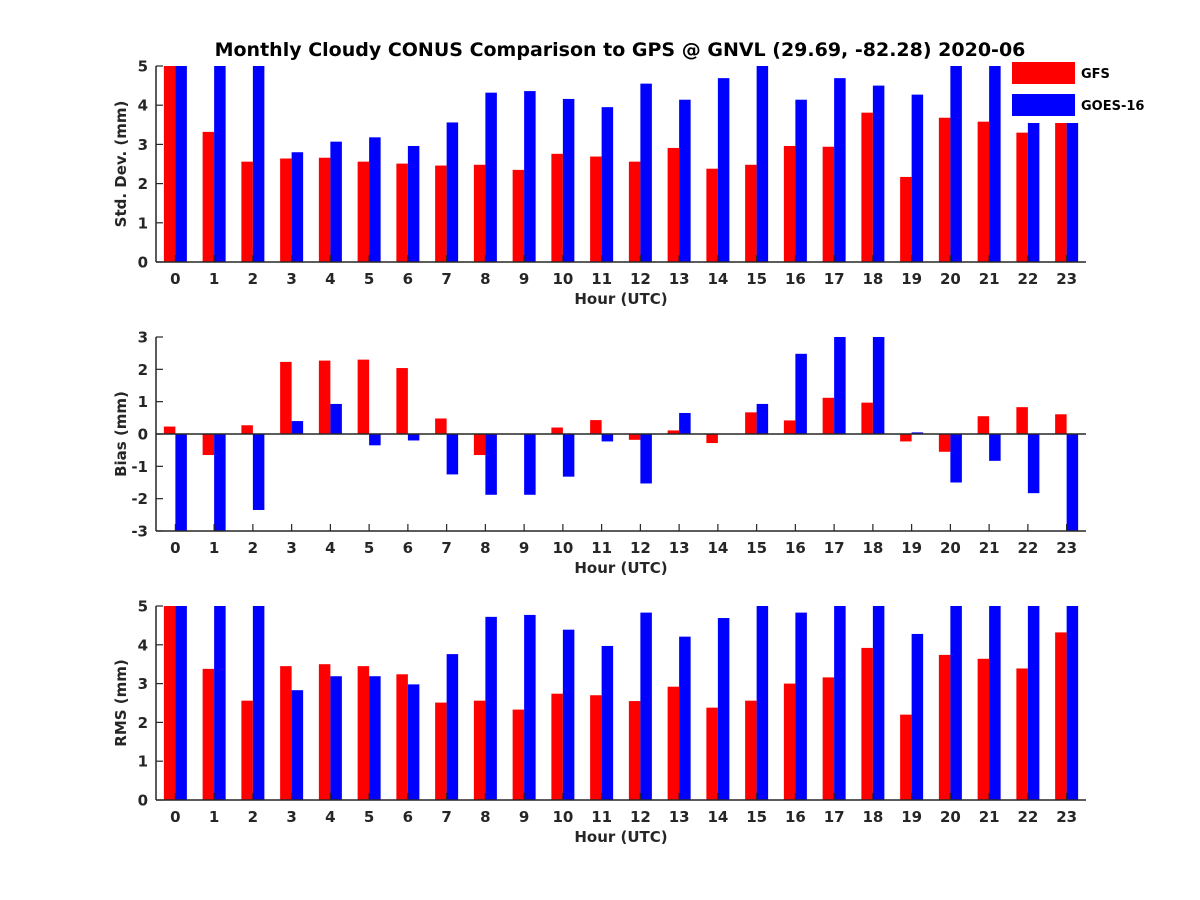  I want to click on x-tick-label: 18, so click(872, 817).